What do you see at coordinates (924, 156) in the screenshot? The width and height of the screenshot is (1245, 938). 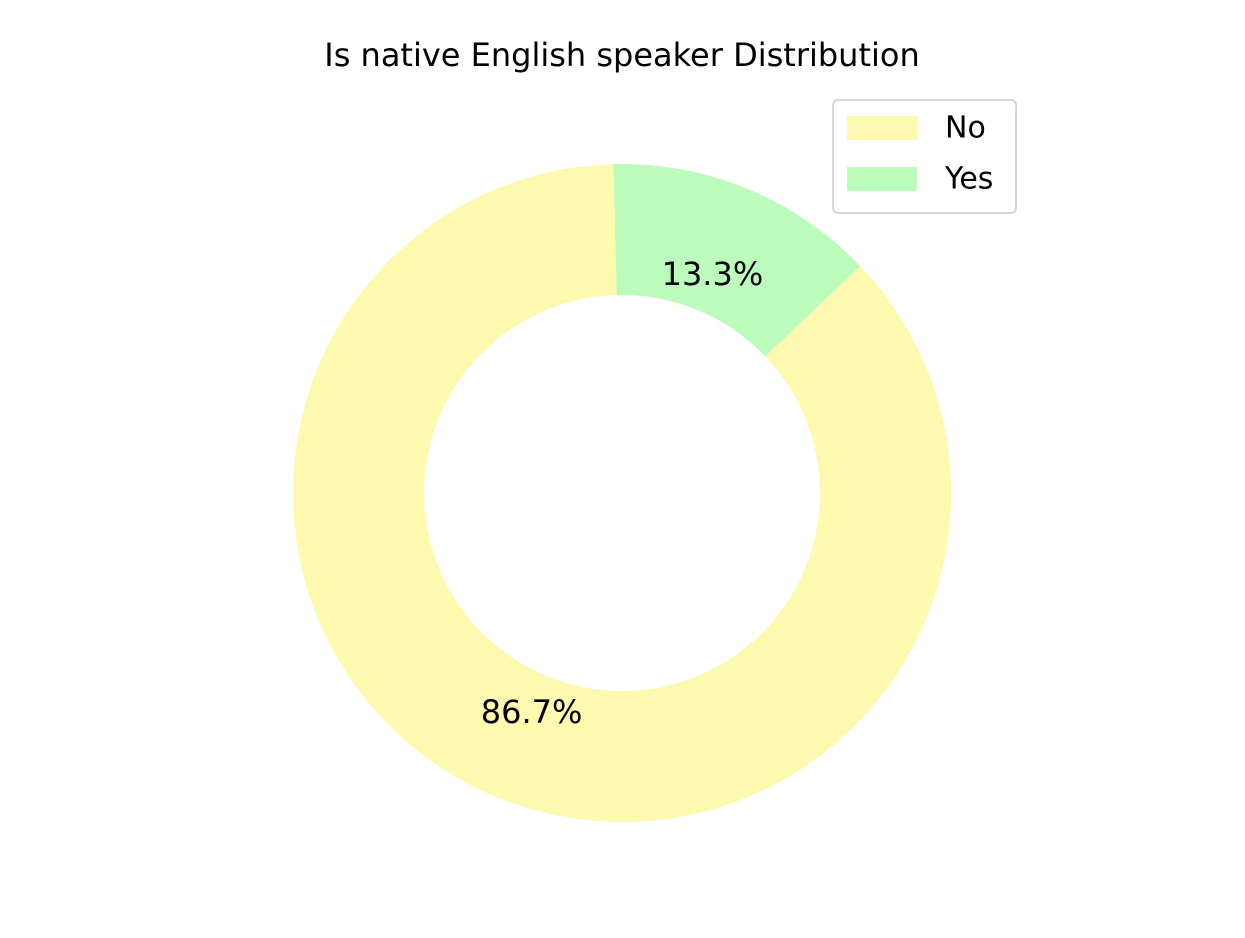 I see `legend: No Yes` at bounding box center [924, 156].